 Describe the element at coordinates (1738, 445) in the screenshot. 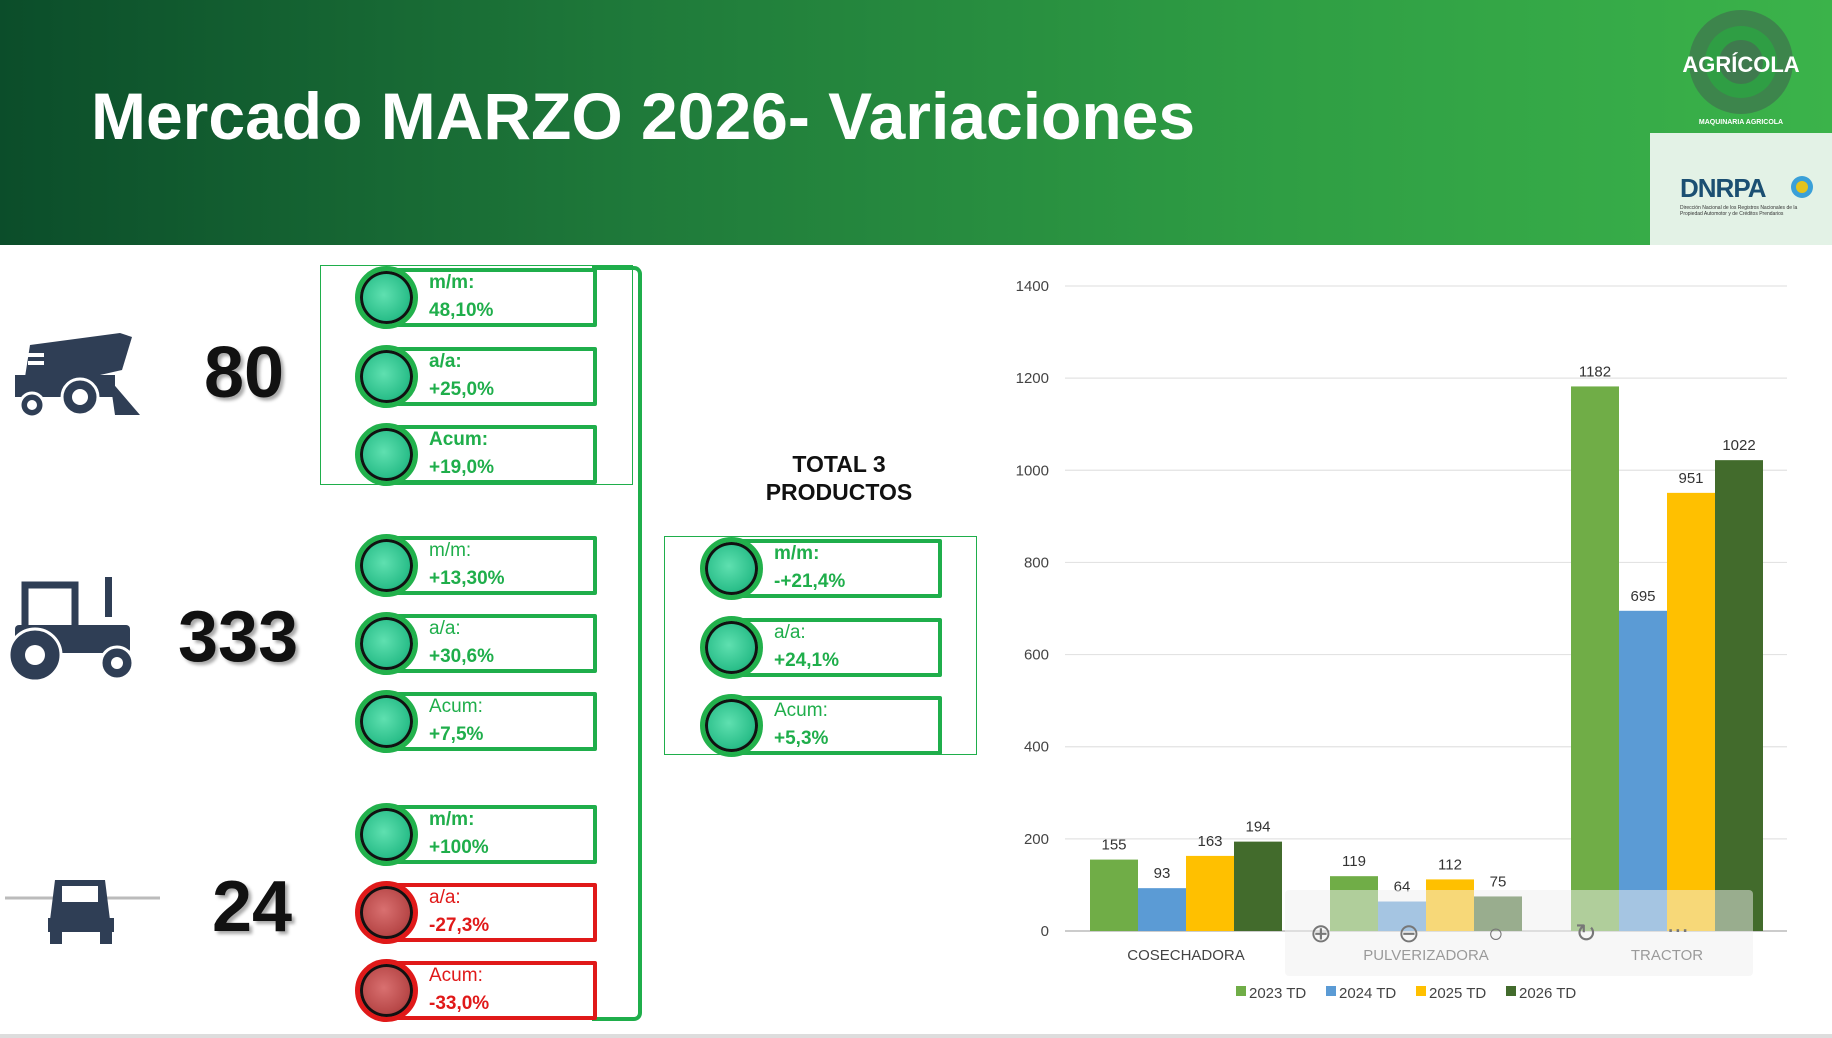

I see `data-label: 1022` at that location.